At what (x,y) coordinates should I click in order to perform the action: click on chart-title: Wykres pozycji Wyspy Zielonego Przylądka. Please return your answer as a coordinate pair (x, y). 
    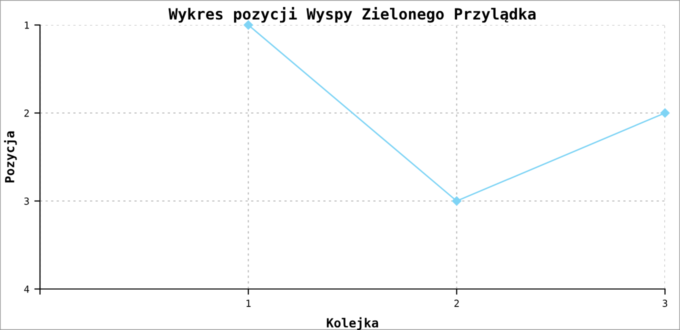
    Looking at the image, I should click on (352, 15).